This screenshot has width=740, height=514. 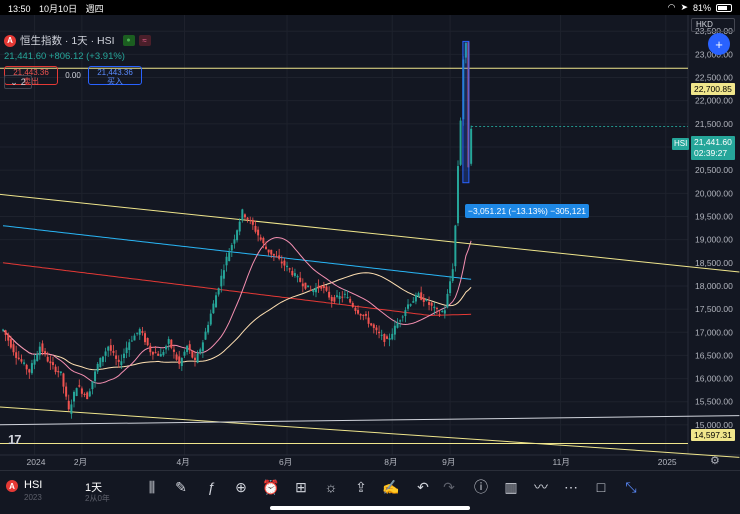 What do you see at coordinates (571, 487) in the screenshot?
I see `more-icon: ⋯` at bounding box center [571, 487].